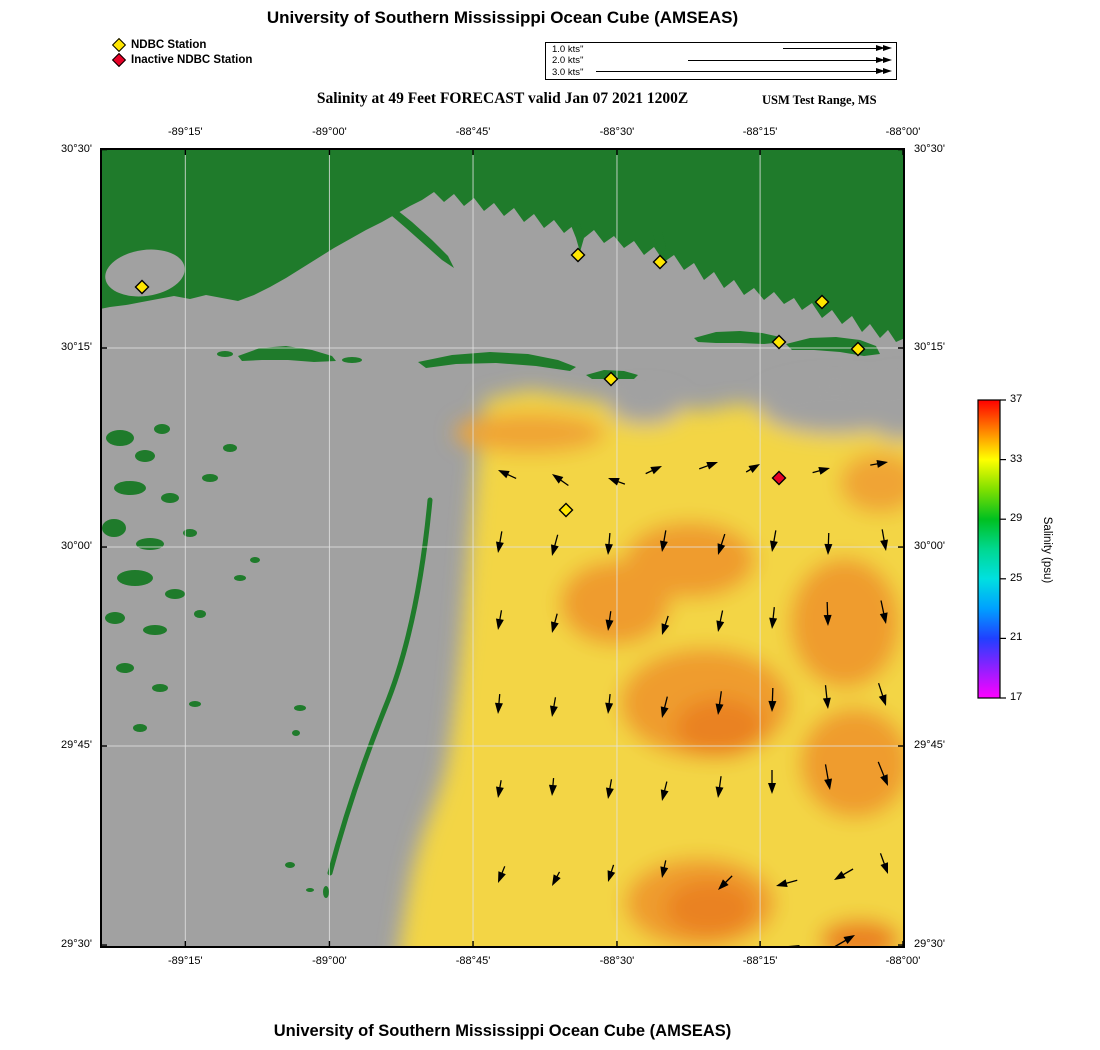 This screenshot has width=1100, height=1050. Describe the element at coordinates (1003, 549) in the screenshot. I see `colorbar-tickmarks` at that location.